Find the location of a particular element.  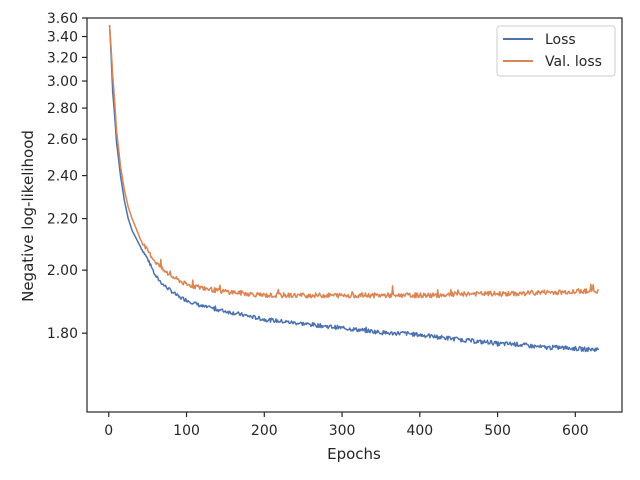

y-tick-label: 1.80 is located at coordinates (62, 334).